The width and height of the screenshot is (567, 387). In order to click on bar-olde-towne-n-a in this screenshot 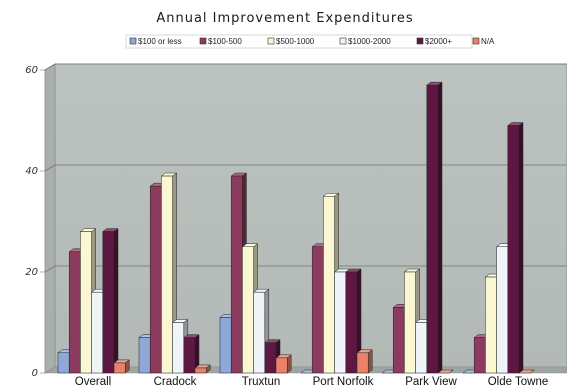, I will do `click(526, 371)`.